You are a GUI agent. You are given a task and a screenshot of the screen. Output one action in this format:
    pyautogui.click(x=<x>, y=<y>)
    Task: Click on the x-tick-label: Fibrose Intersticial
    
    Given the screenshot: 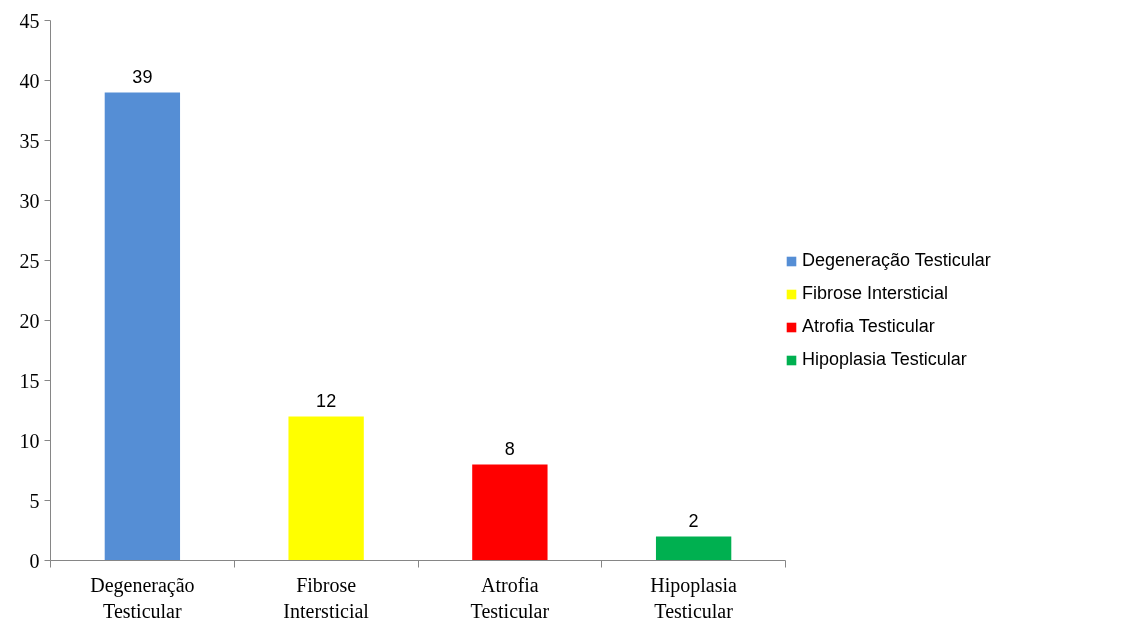 What is the action you would take?
    pyautogui.click(x=326, y=597)
    